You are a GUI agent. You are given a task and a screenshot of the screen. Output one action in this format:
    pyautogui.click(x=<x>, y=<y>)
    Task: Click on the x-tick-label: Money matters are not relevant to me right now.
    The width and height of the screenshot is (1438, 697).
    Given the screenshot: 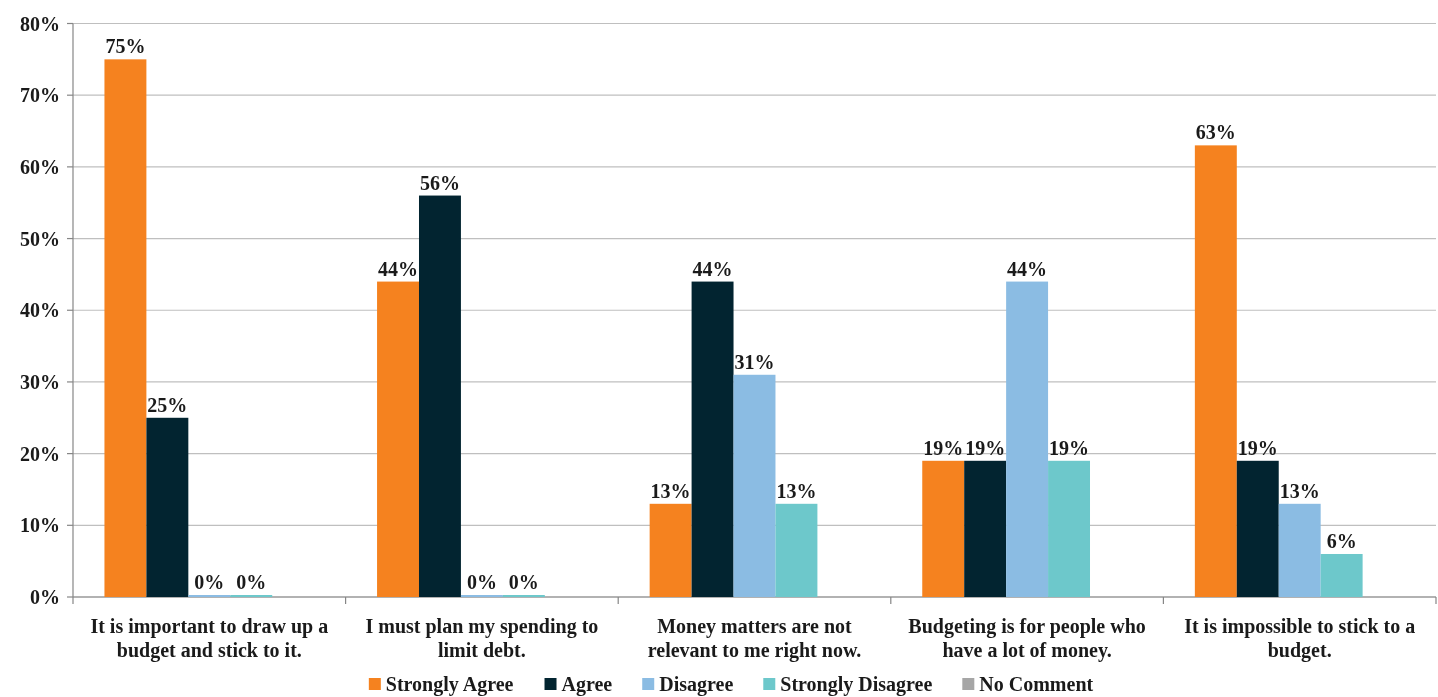 What is the action you would take?
    pyautogui.click(x=754, y=638)
    